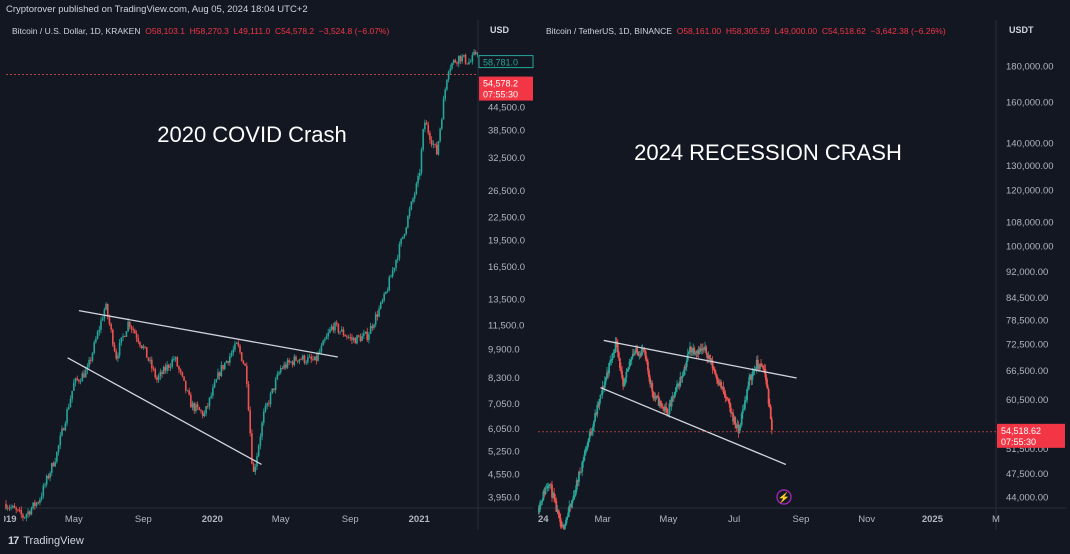  I want to click on y-tick-label: 5,250.0, so click(504, 452).